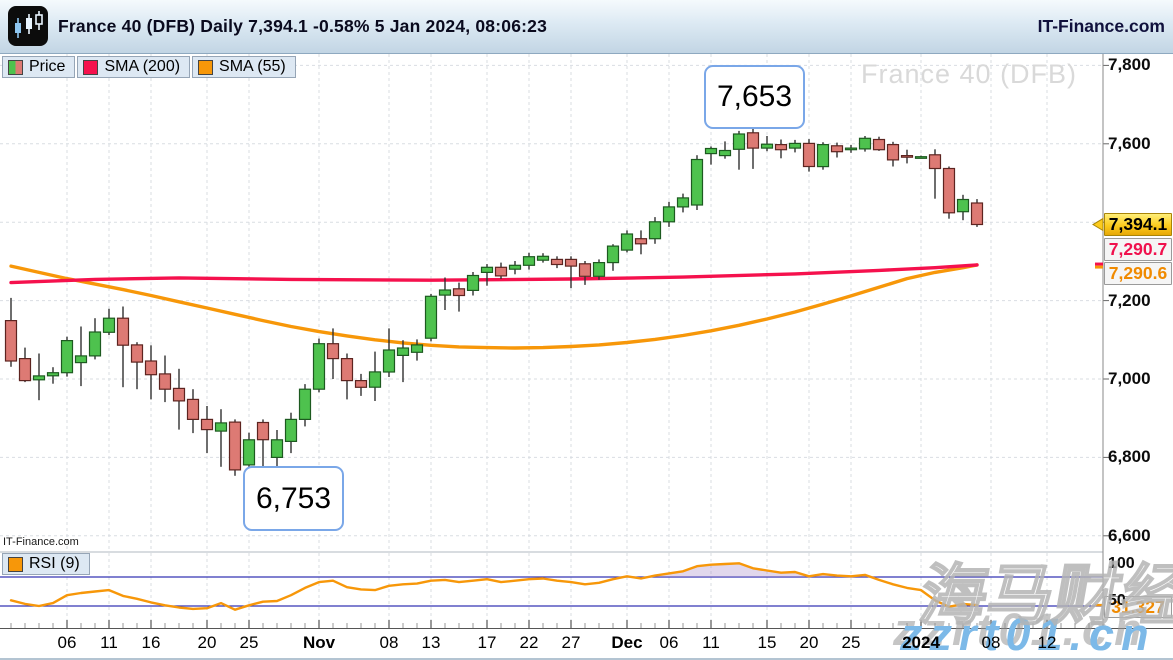 The height and width of the screenshot is (660, 1173). What do you see at coordinates (1047, 642) in the screenshot?
I see `x-axis-label: 12` at bounding box center [1047, 642].